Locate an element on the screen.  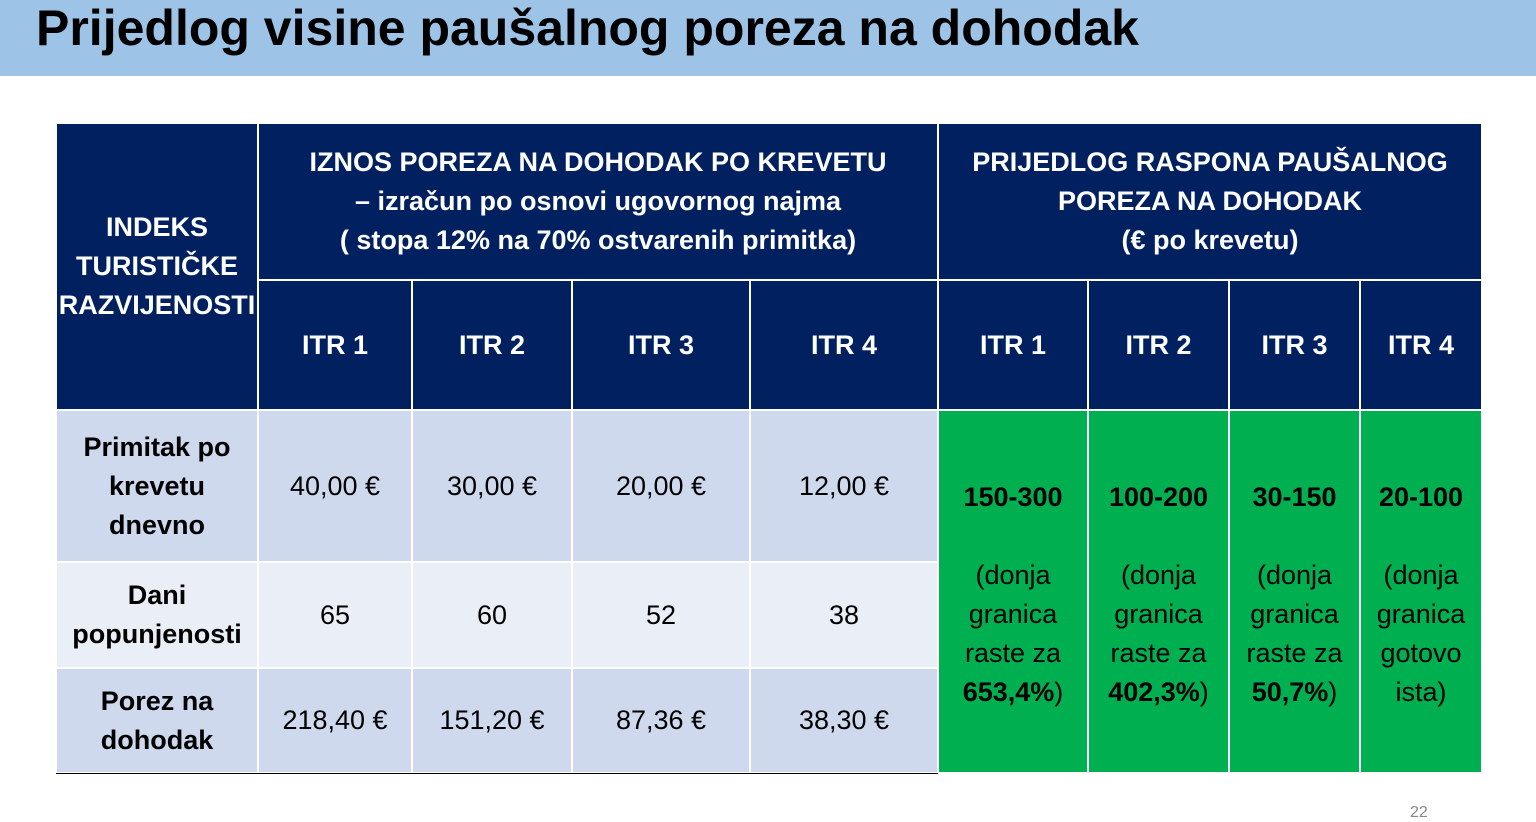
data-cell: 38 is located at coordinates (844, 615).